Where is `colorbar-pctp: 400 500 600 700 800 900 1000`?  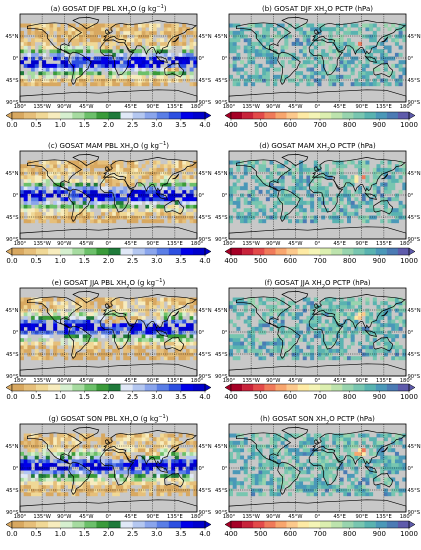 colorbar-pctp: 400 500 600 700 800 900 1000 is located at coordinates (321, 120).